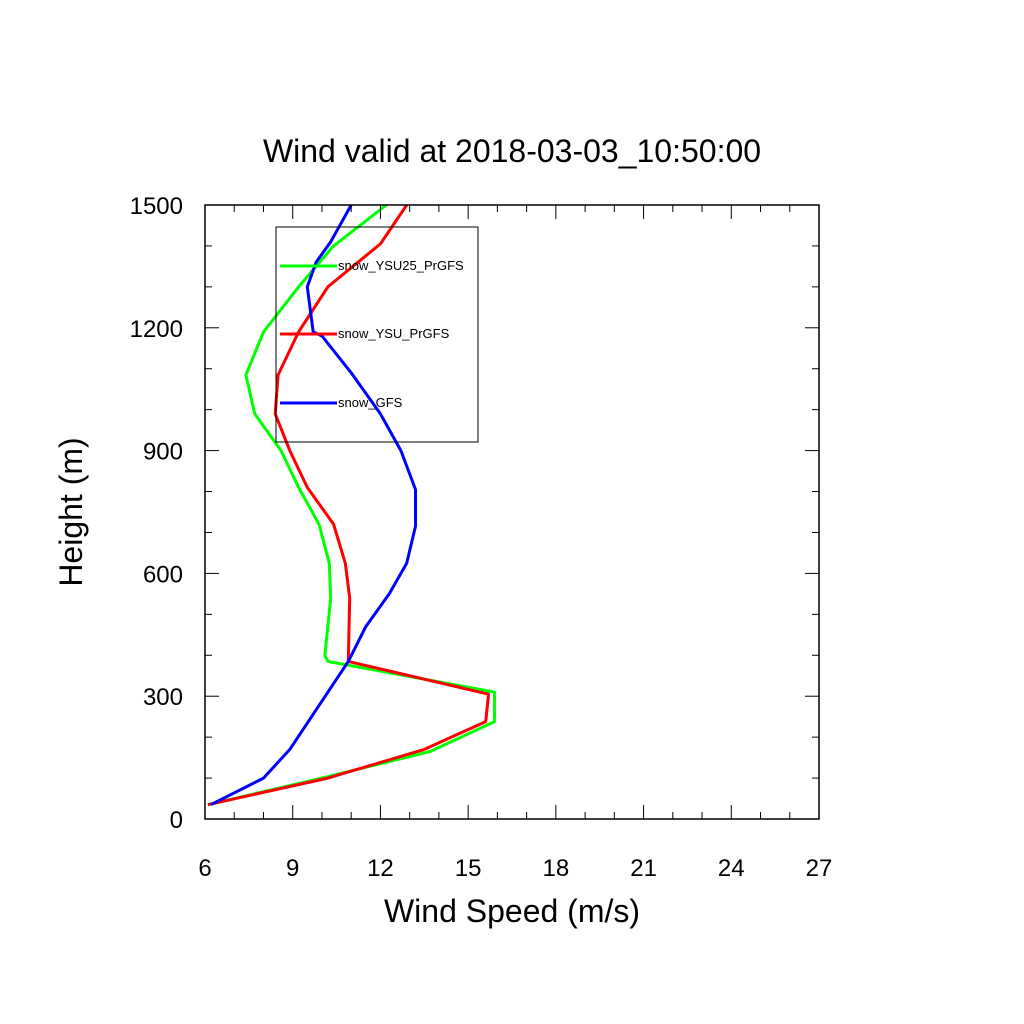  I want to click on y-tick-label: 1500, so click(156, 206).